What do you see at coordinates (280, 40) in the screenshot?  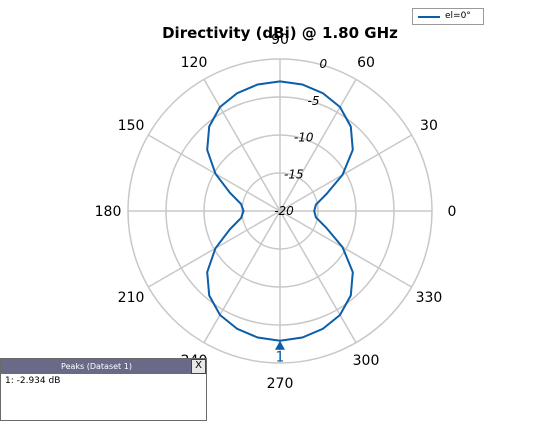 I see `angle-tick-label: 90` at bounding box center [280, 40].